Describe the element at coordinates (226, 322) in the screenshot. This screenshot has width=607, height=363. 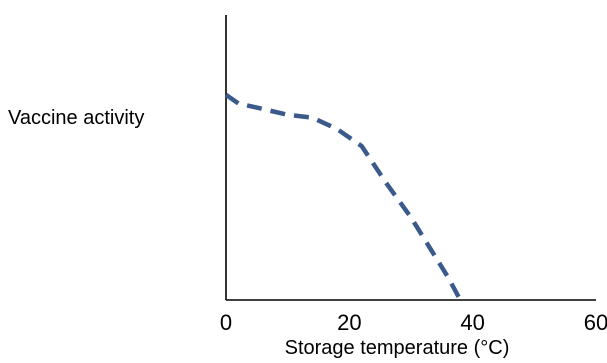
I see `x-tick-label: 0` at that location.